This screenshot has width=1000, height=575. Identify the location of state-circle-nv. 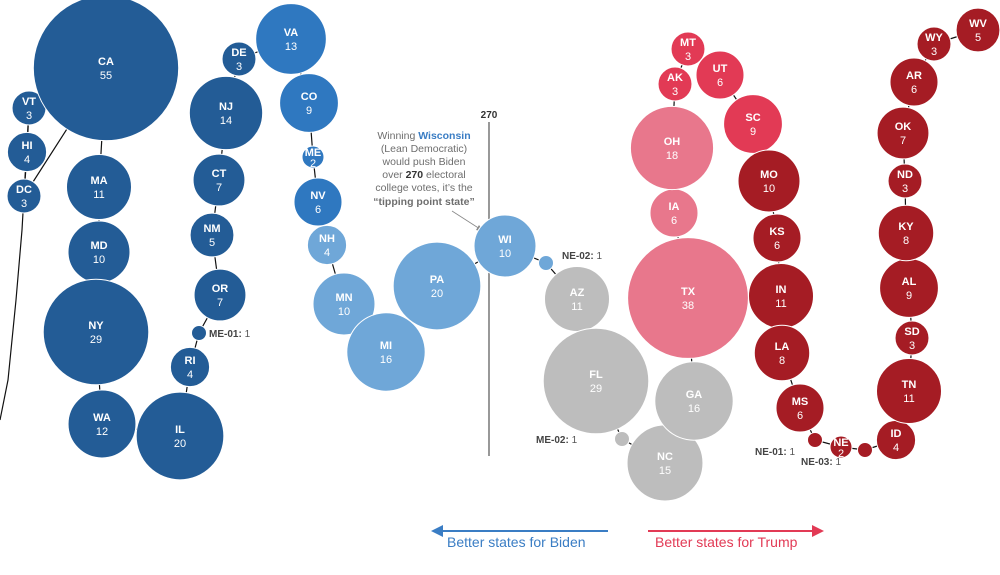
(318, 202).